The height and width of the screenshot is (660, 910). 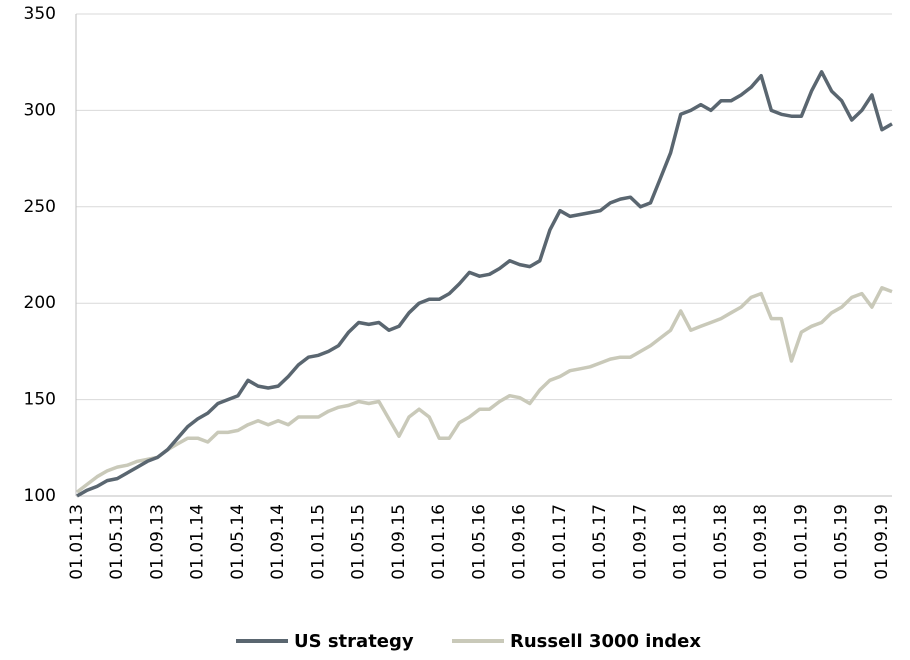 I want to click on x-tick-label: 01.05.18, so click(x=721, y=542).